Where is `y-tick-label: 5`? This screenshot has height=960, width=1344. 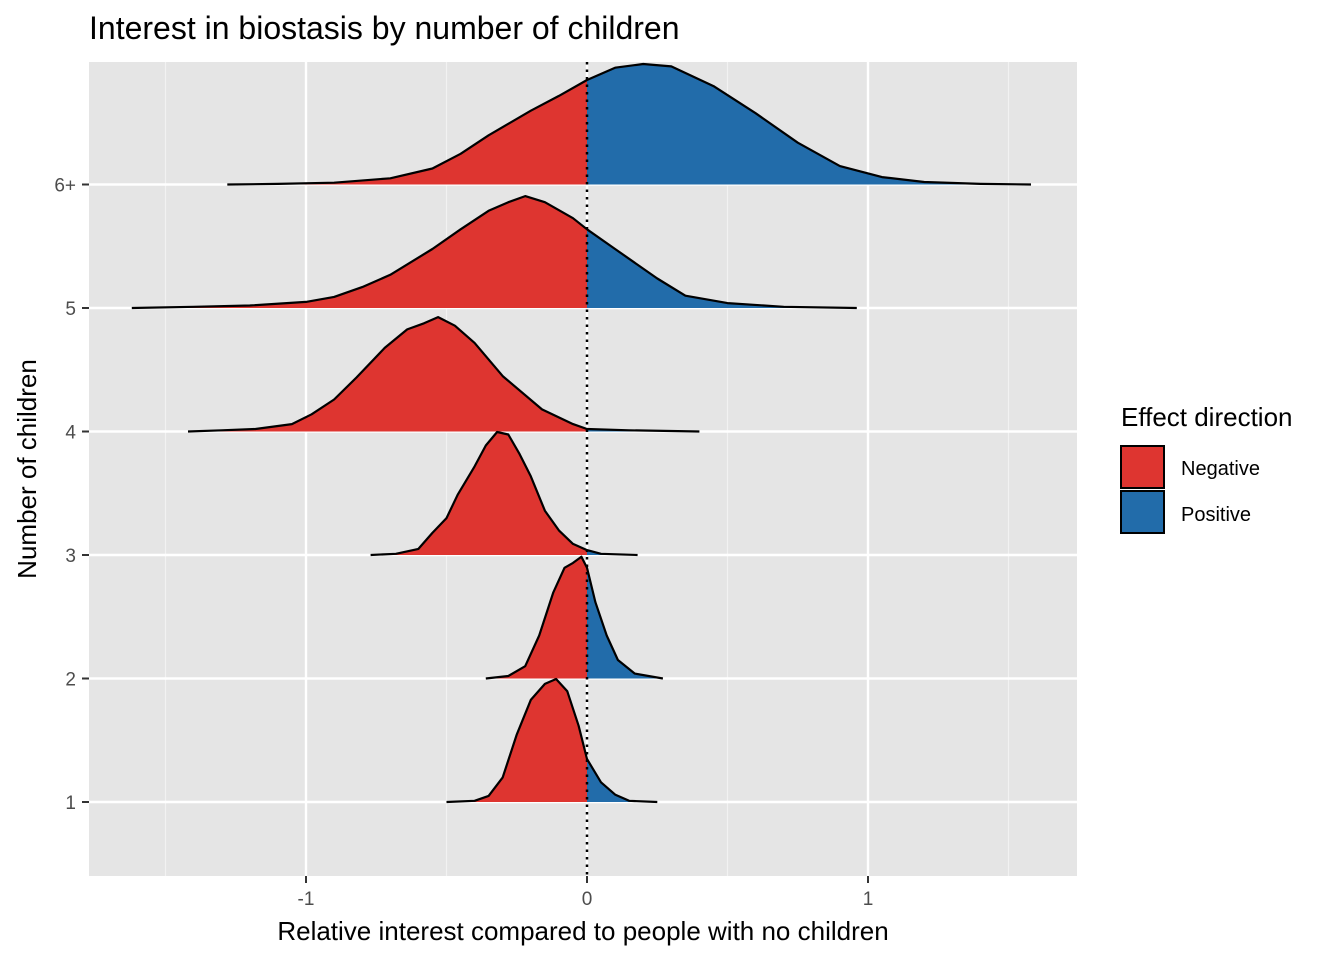
y-tick-label: 5 is located at coordinates (70, 309).